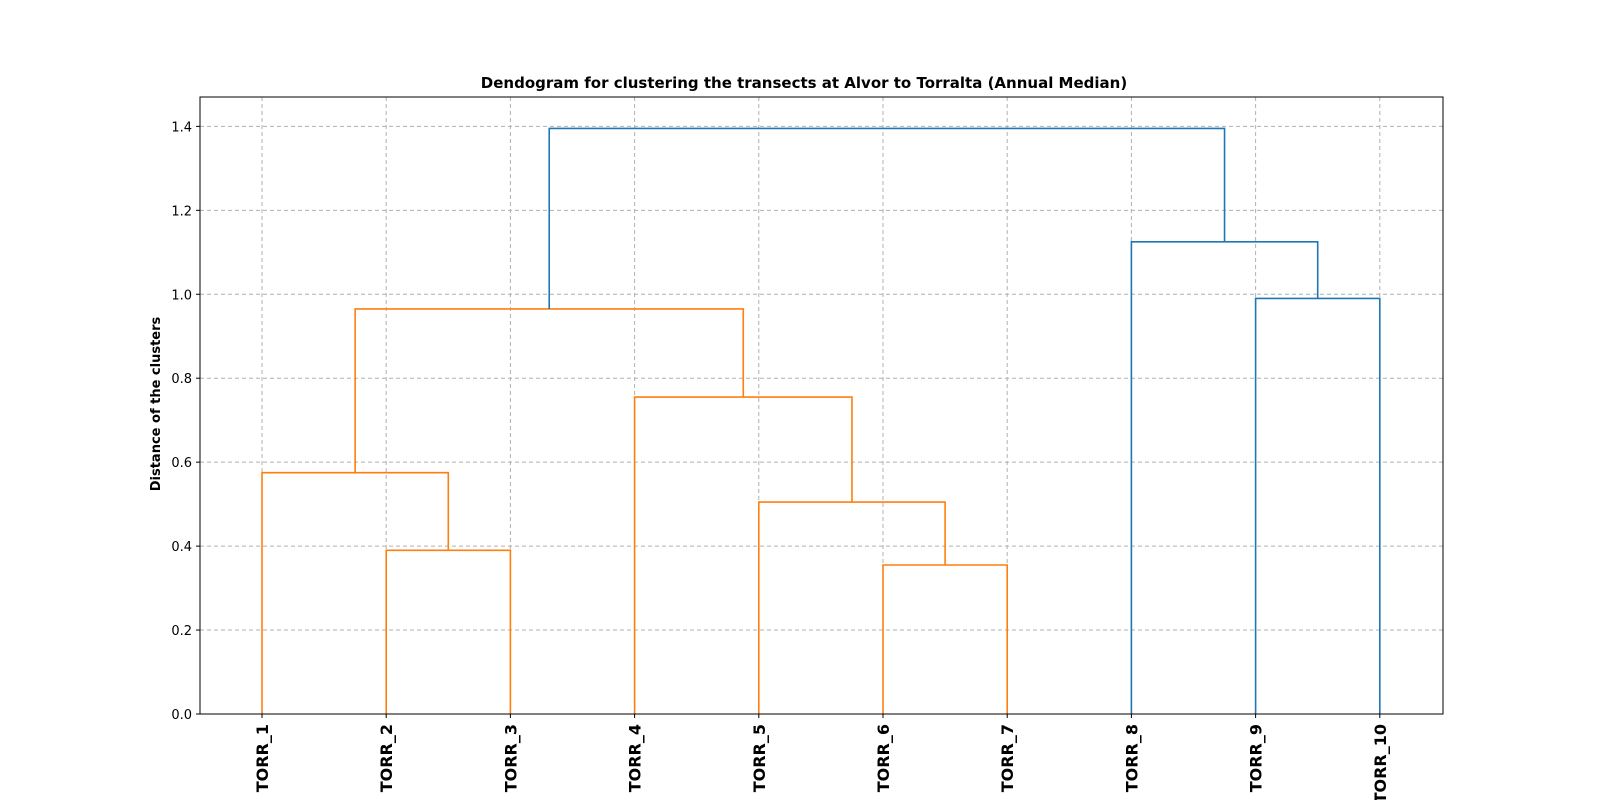  I want to click on y-axis-label: Distance of the clusters, so click(156, 403).